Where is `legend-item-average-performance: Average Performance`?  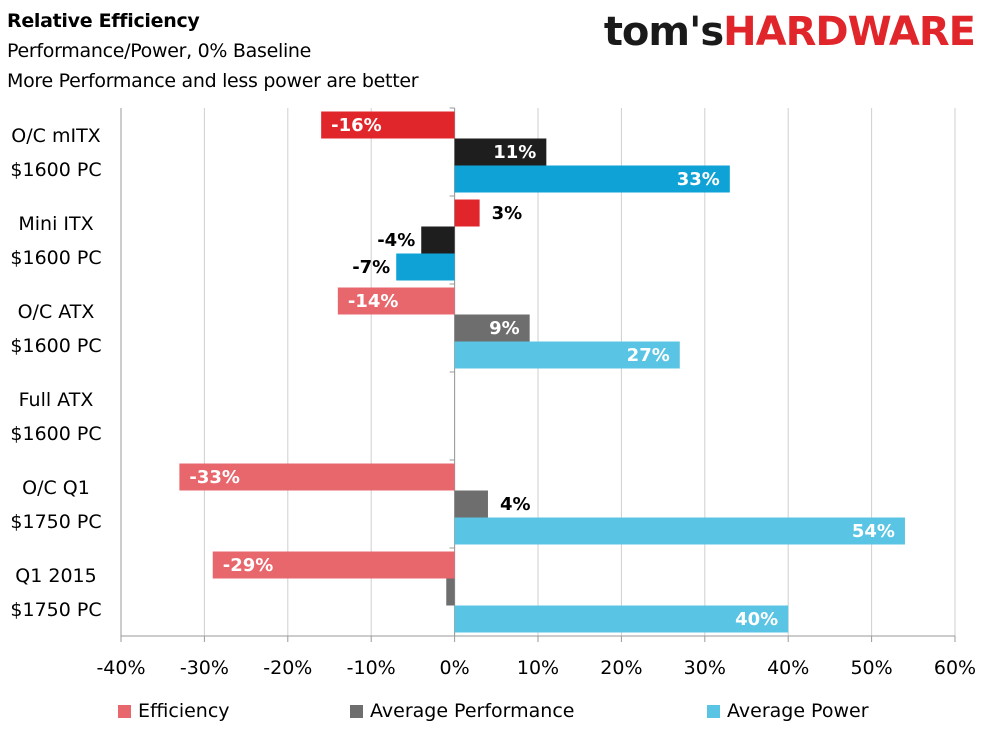 legend-item-average-performance: Average Performance is located at coordinates (462, 711).